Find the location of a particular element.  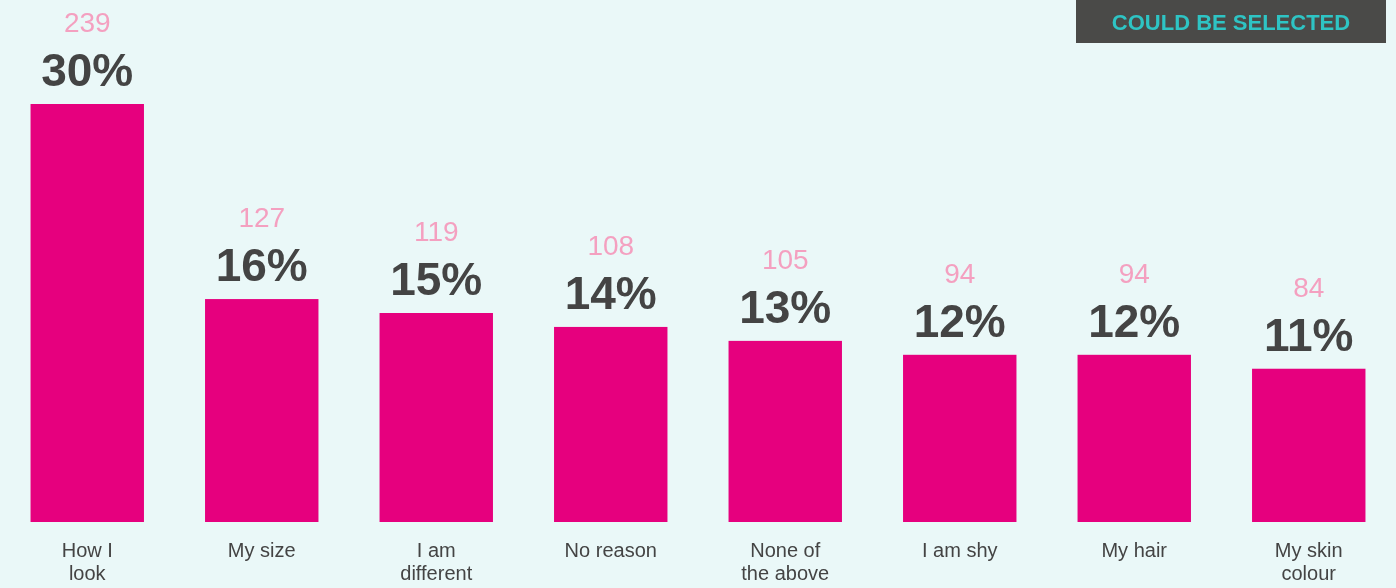

annotation: 239 is located at coordinates (87, 22).